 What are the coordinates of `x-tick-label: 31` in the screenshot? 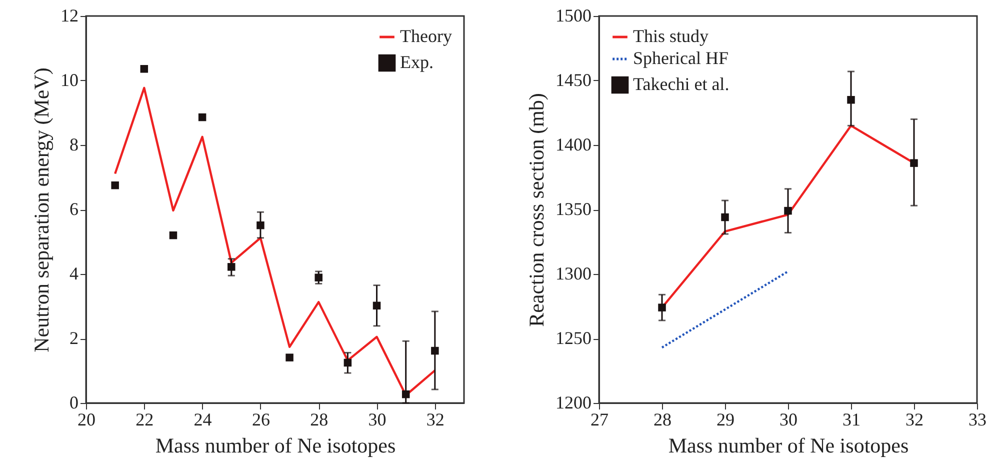 It's located at (851, 420).